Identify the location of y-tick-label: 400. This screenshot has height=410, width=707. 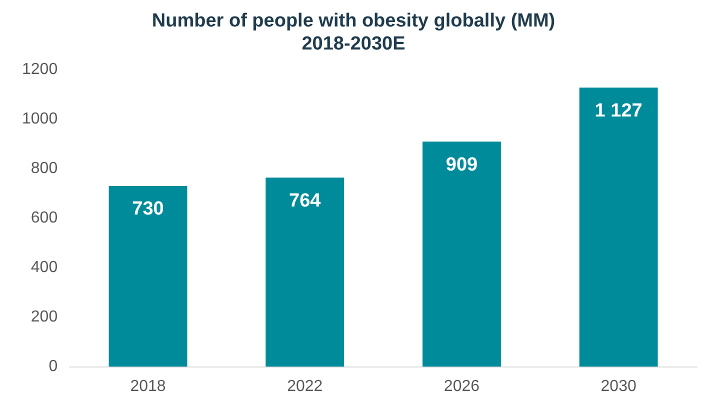
(44, 267).